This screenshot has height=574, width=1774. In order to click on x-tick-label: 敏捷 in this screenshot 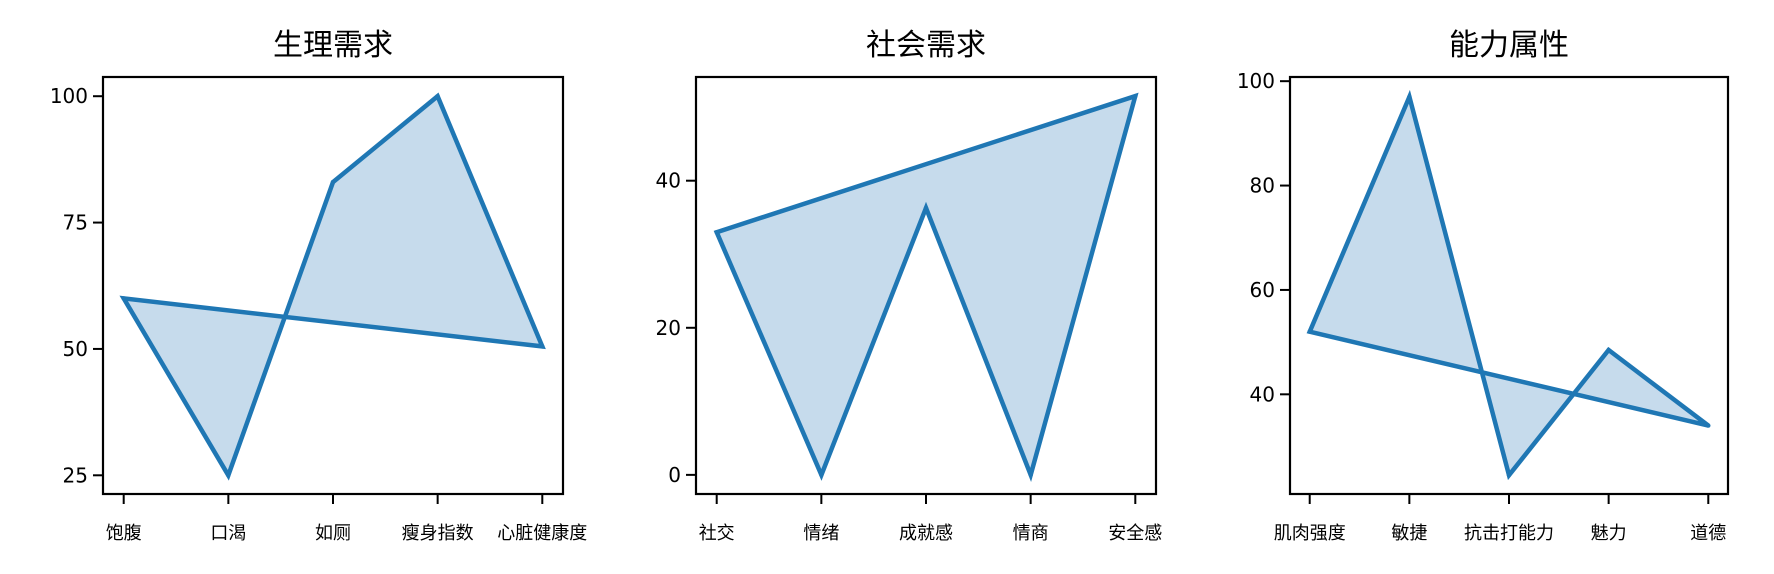, I will do `click(1409, 533)`.